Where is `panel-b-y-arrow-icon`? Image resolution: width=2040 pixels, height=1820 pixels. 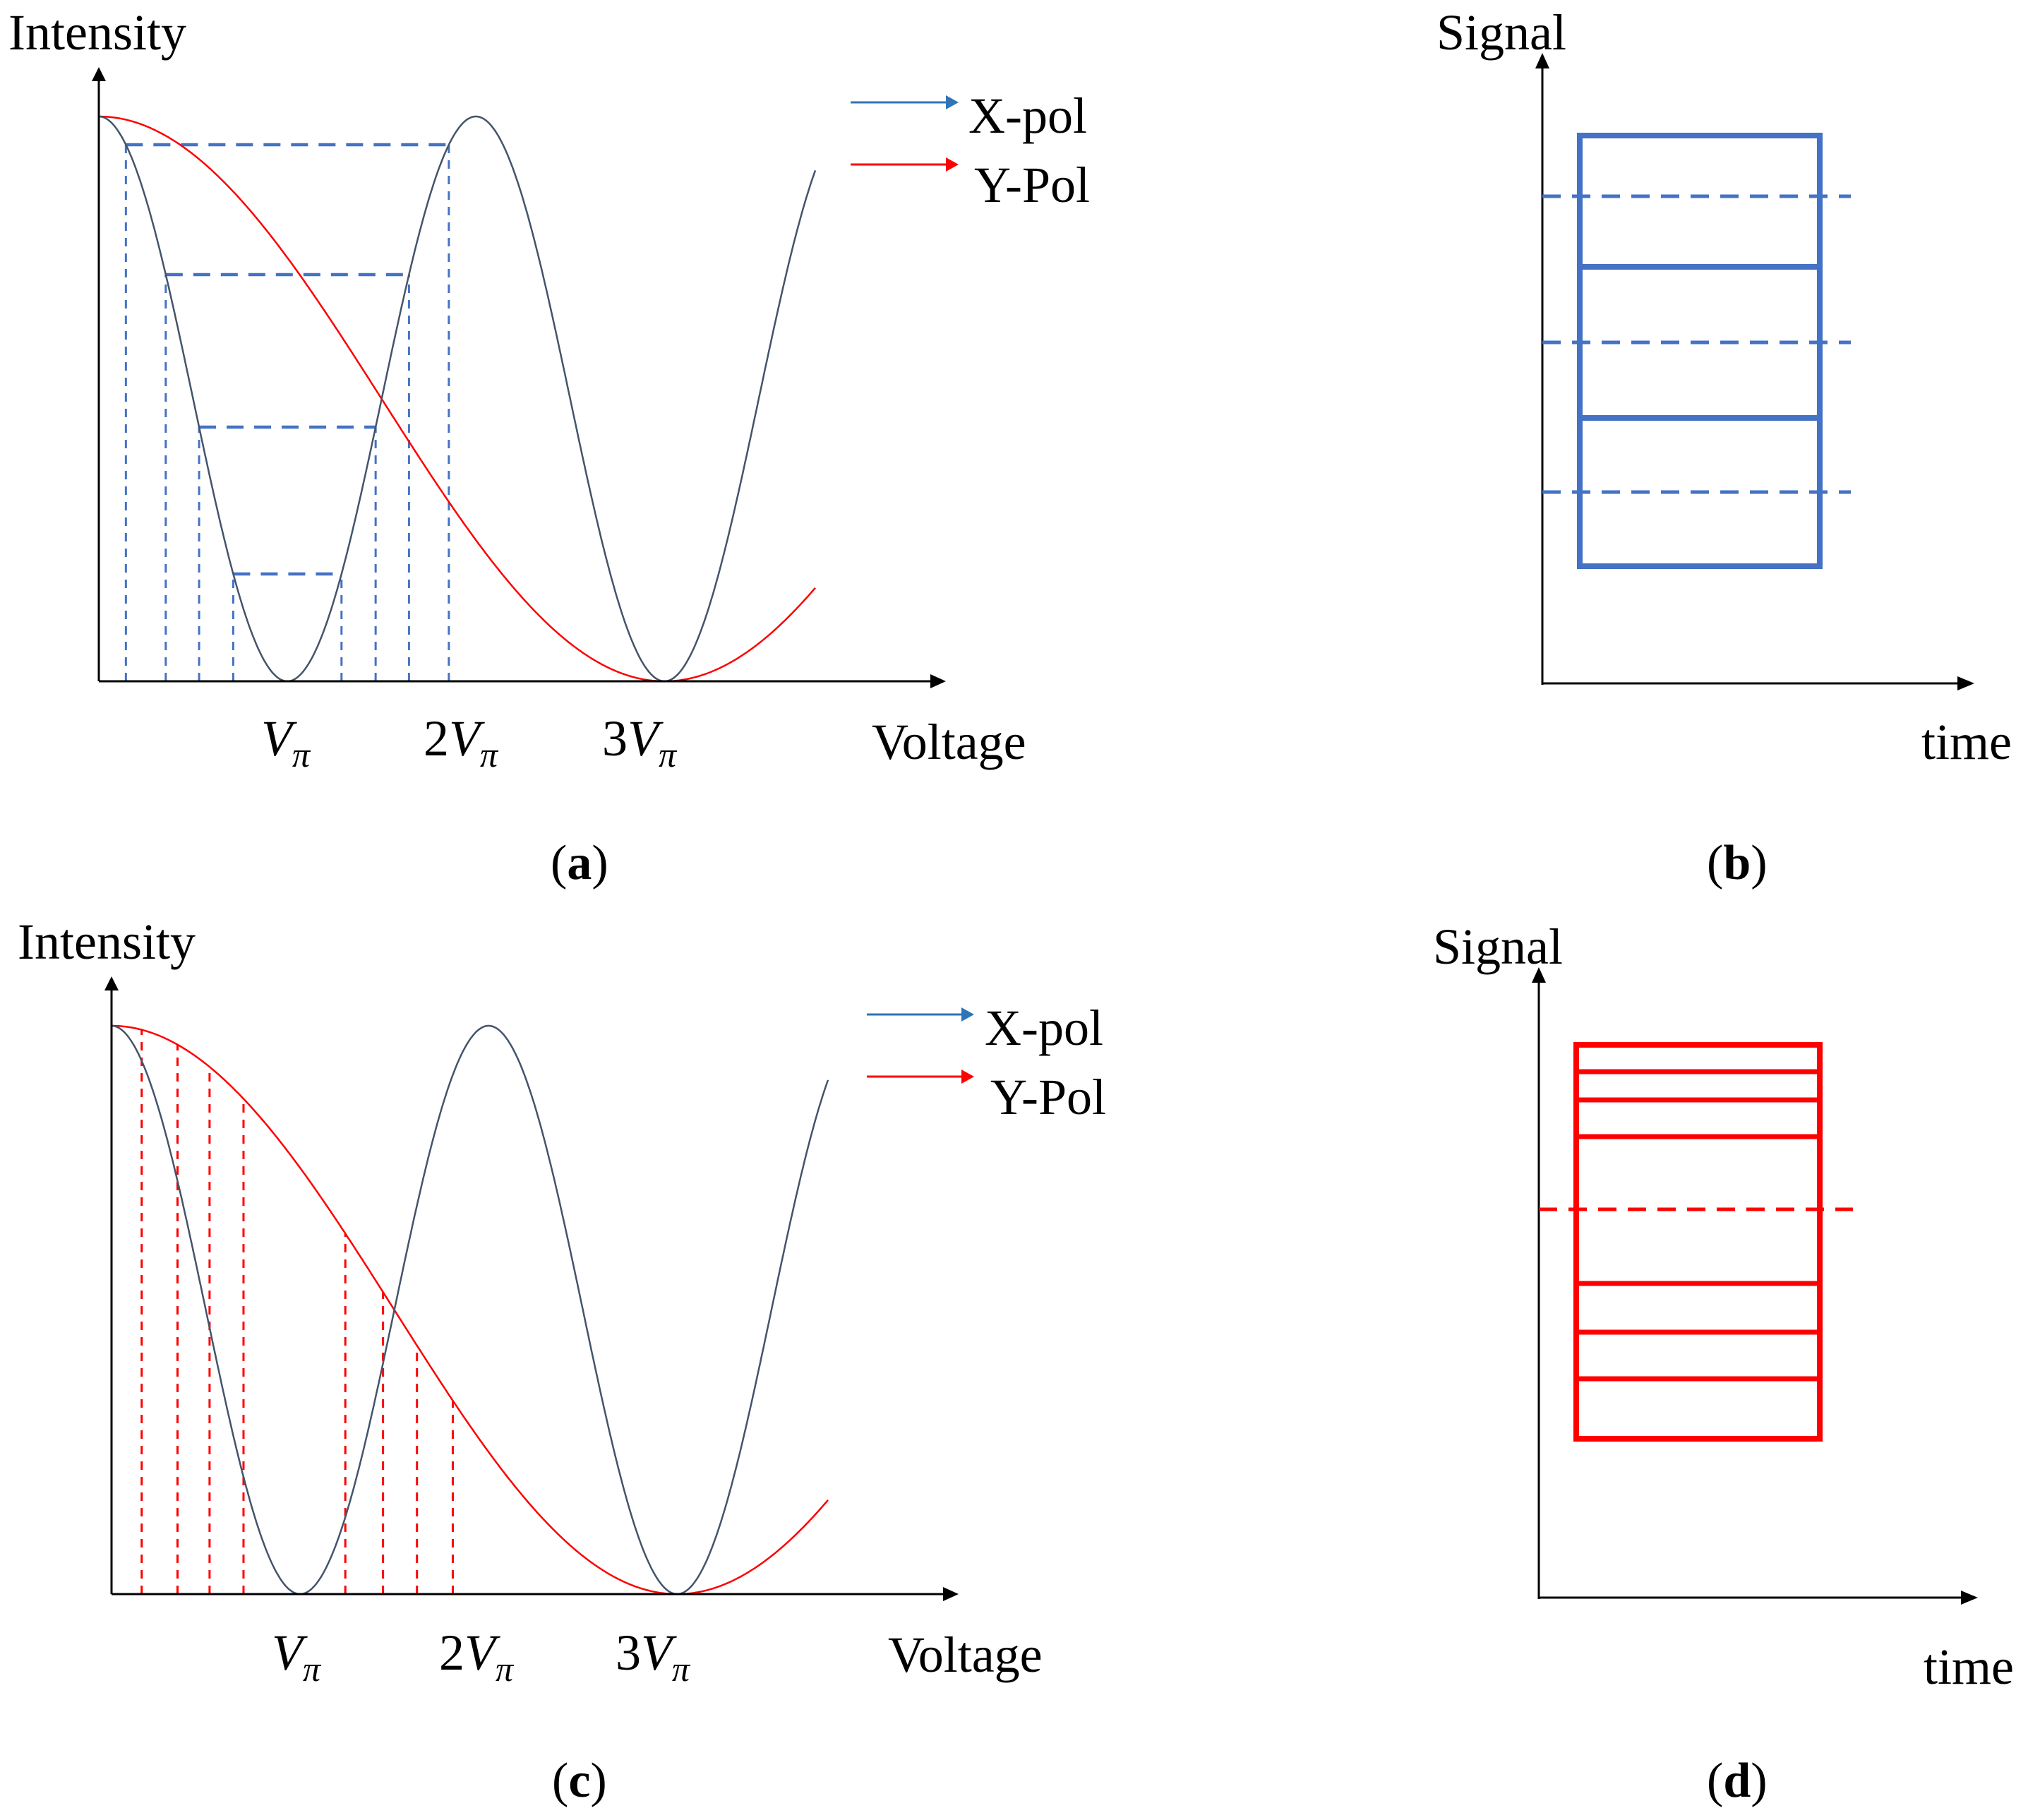
panel-b-y-arrow-icon is located at coordinates (1542, 60).